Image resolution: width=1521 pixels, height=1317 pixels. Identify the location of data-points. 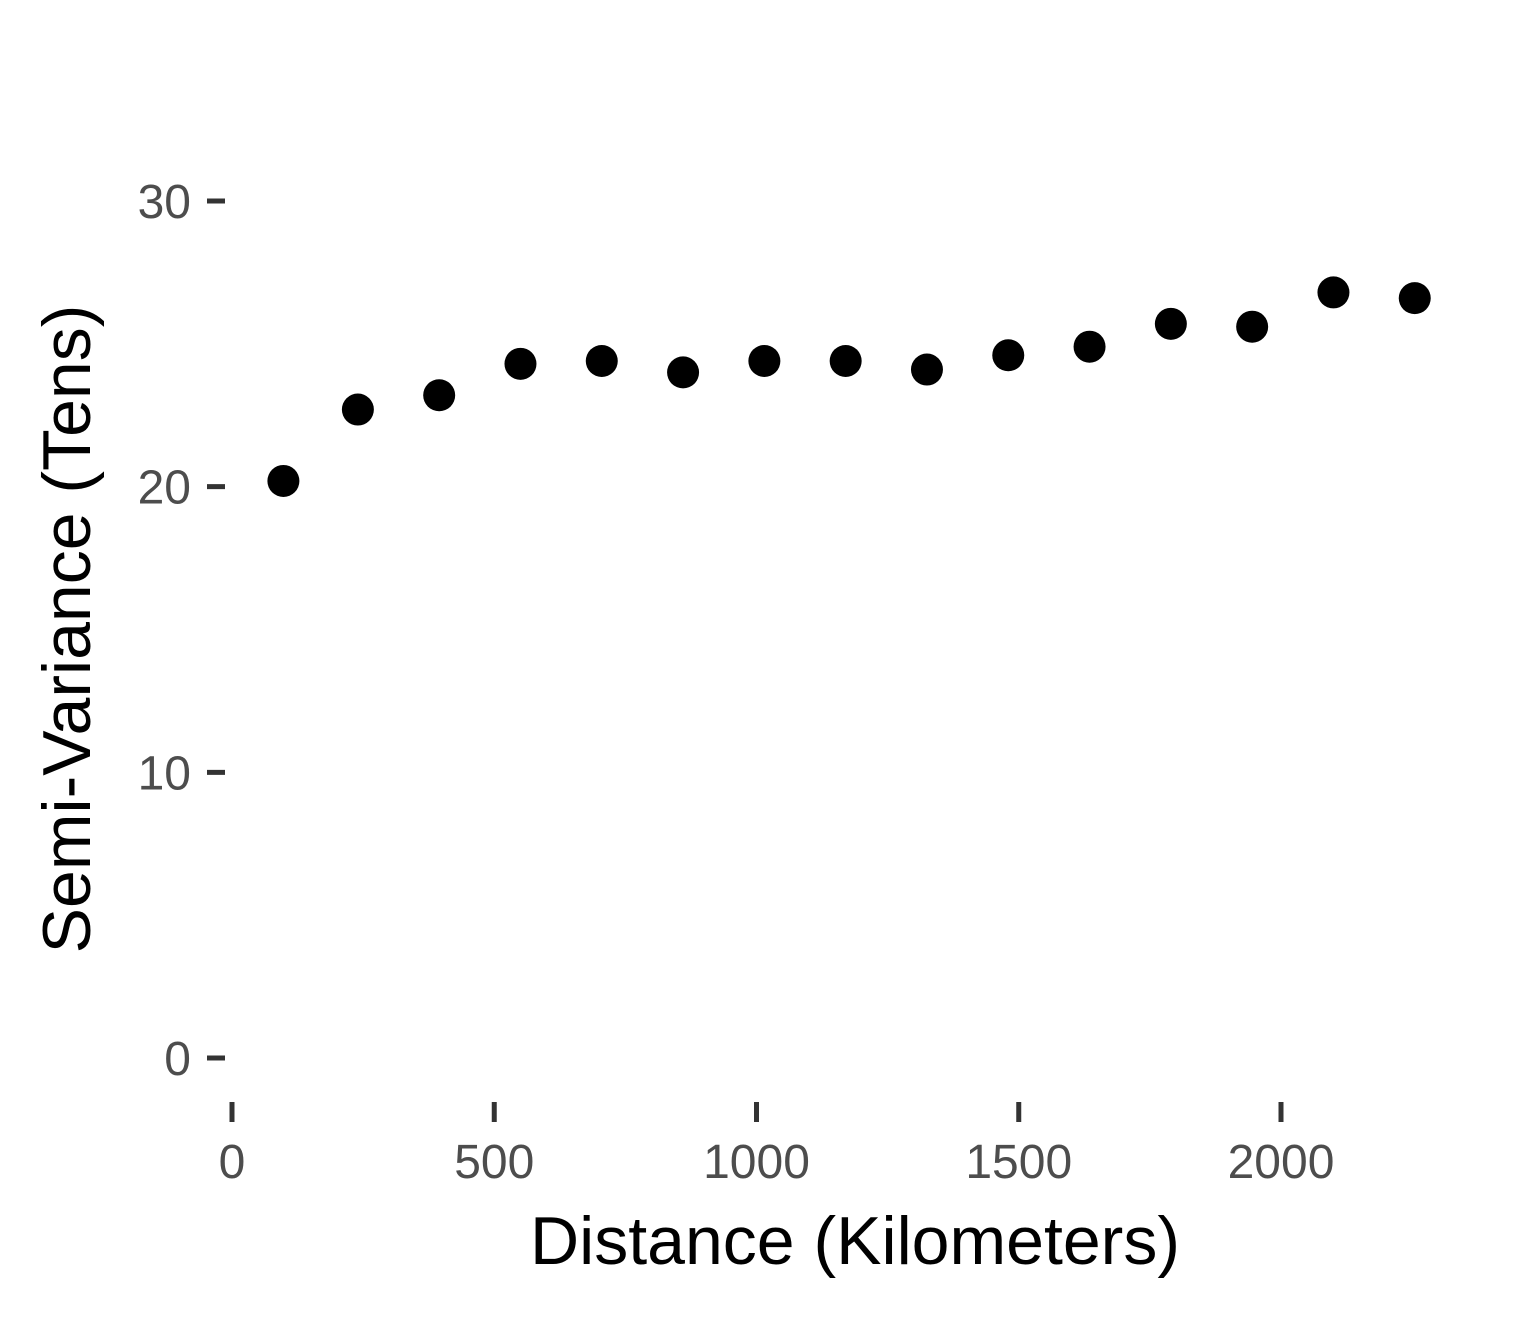
(849, 386).